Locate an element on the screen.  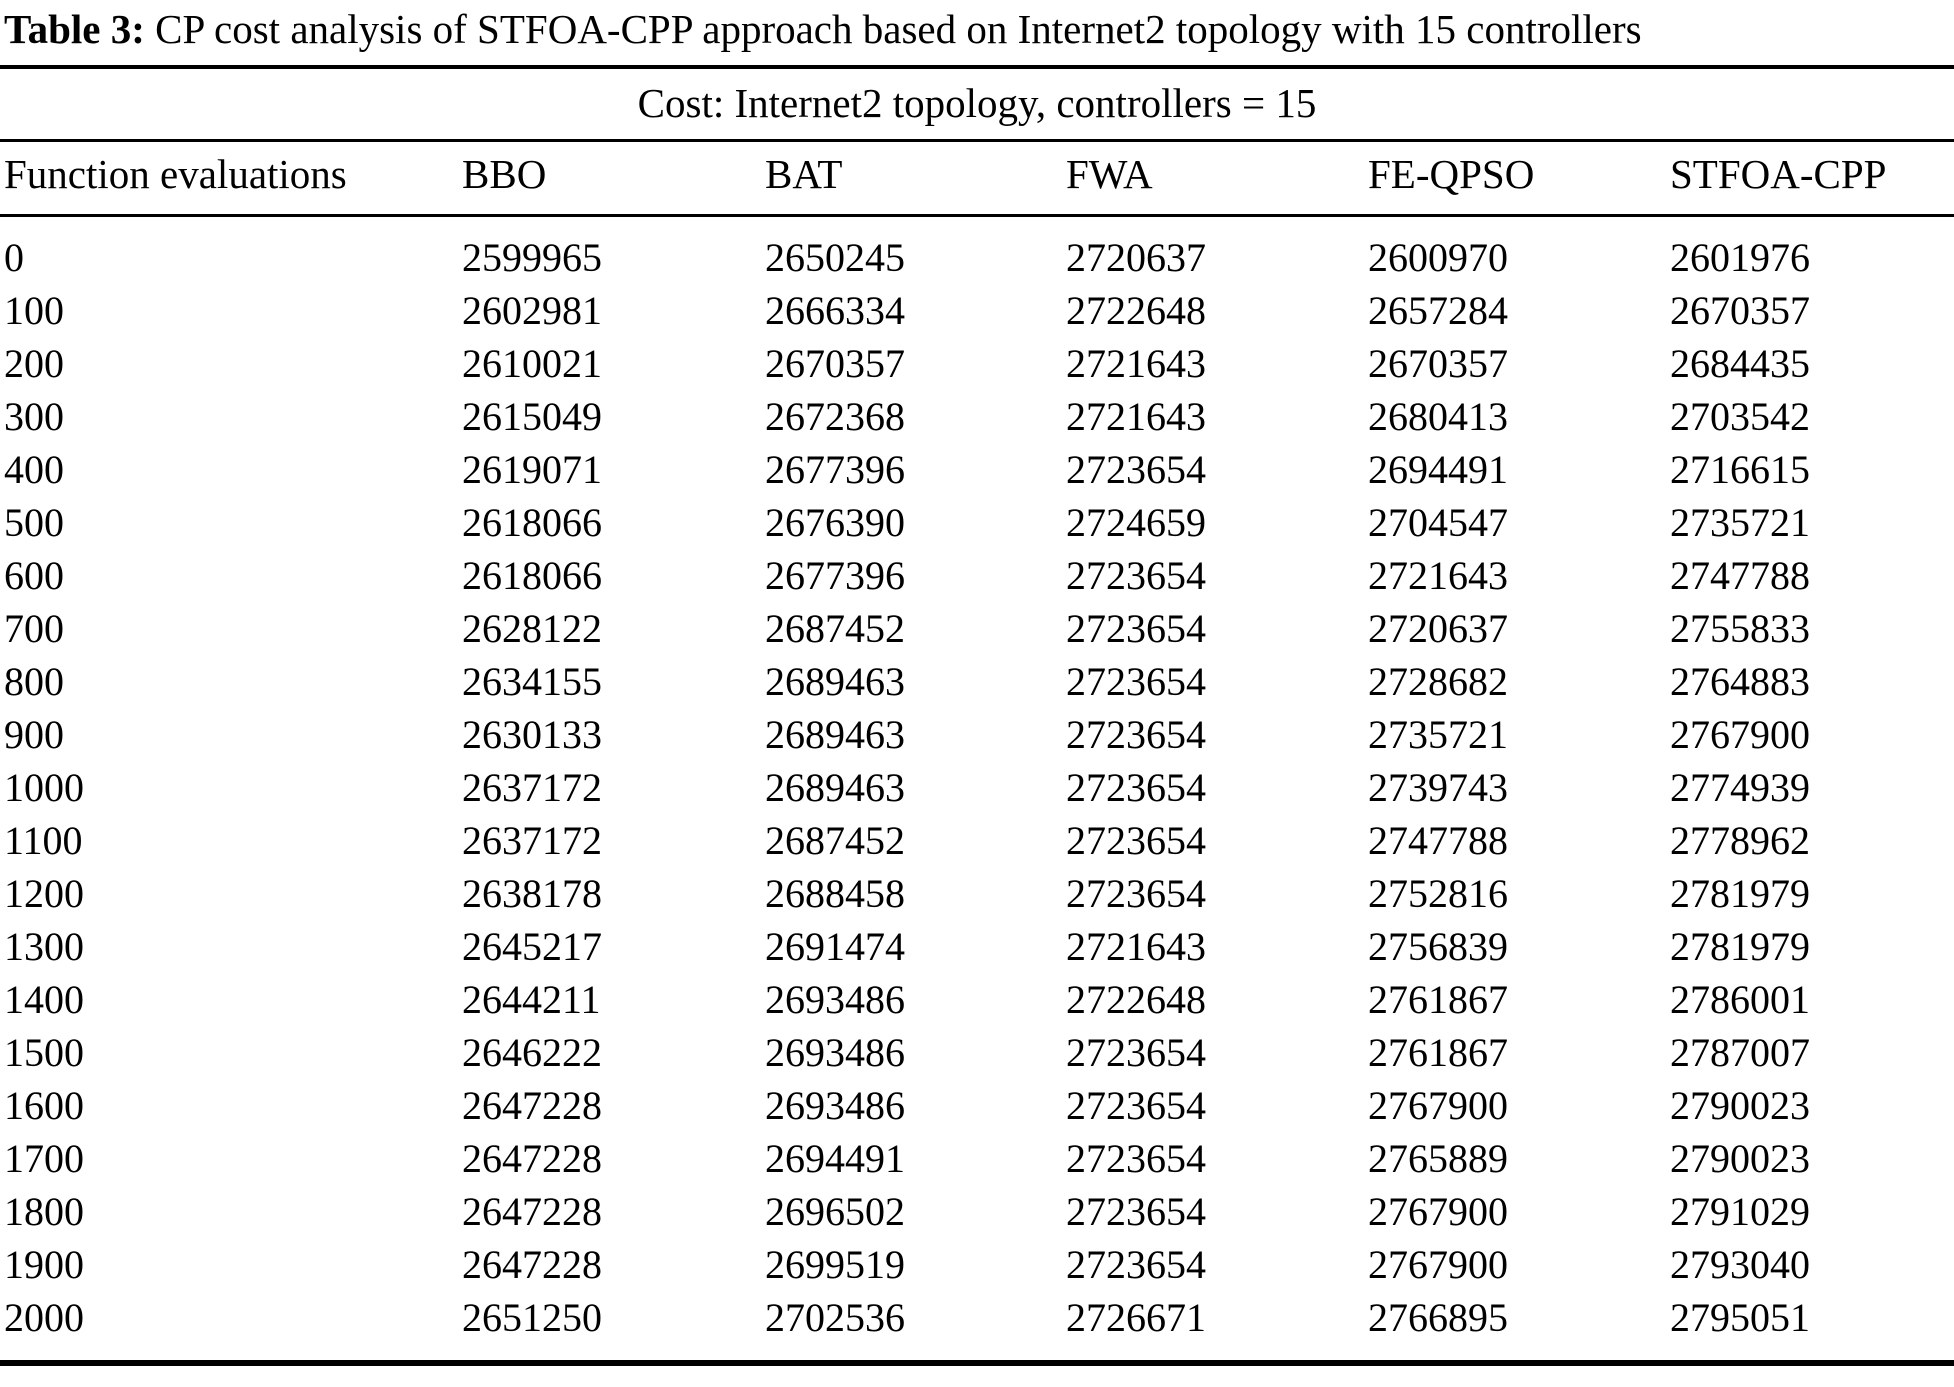
cell-function-evaluations: 1500 is located at coordinates (44, 1053).